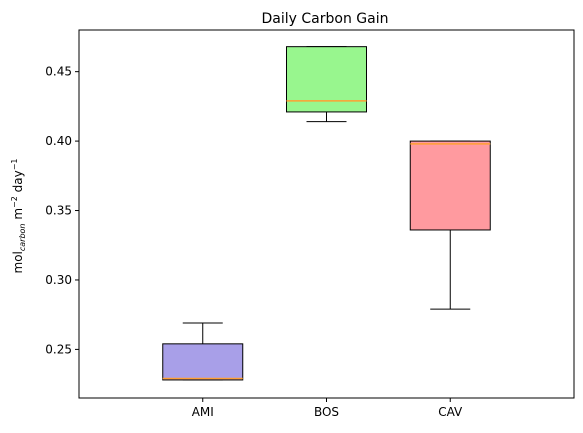  What do you see at coordinates (450, 412) in the screenshot?
I see `x-tick-label-cav: CAV` at bounding box center [450, 412].